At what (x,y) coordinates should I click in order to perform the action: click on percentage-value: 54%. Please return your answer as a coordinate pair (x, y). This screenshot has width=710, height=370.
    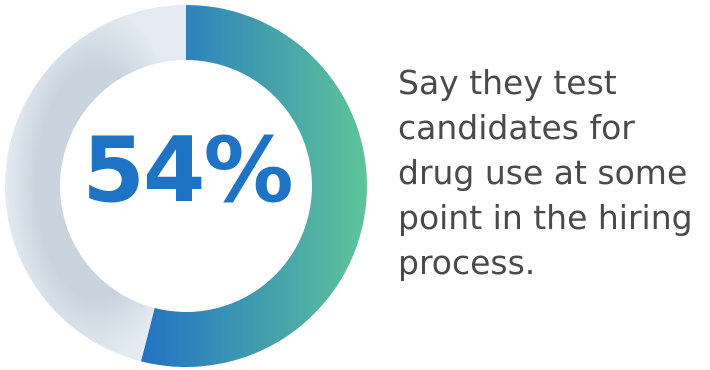
    Looking at the image, I should click on (187, 170).